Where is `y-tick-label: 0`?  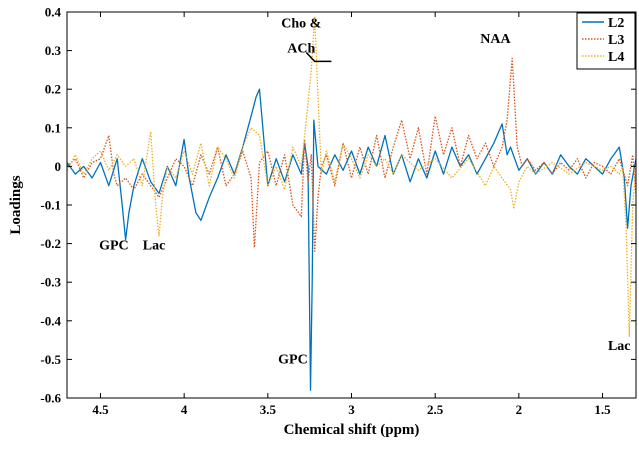 y-tick-label: 0 is located at coordinates (58, 166).